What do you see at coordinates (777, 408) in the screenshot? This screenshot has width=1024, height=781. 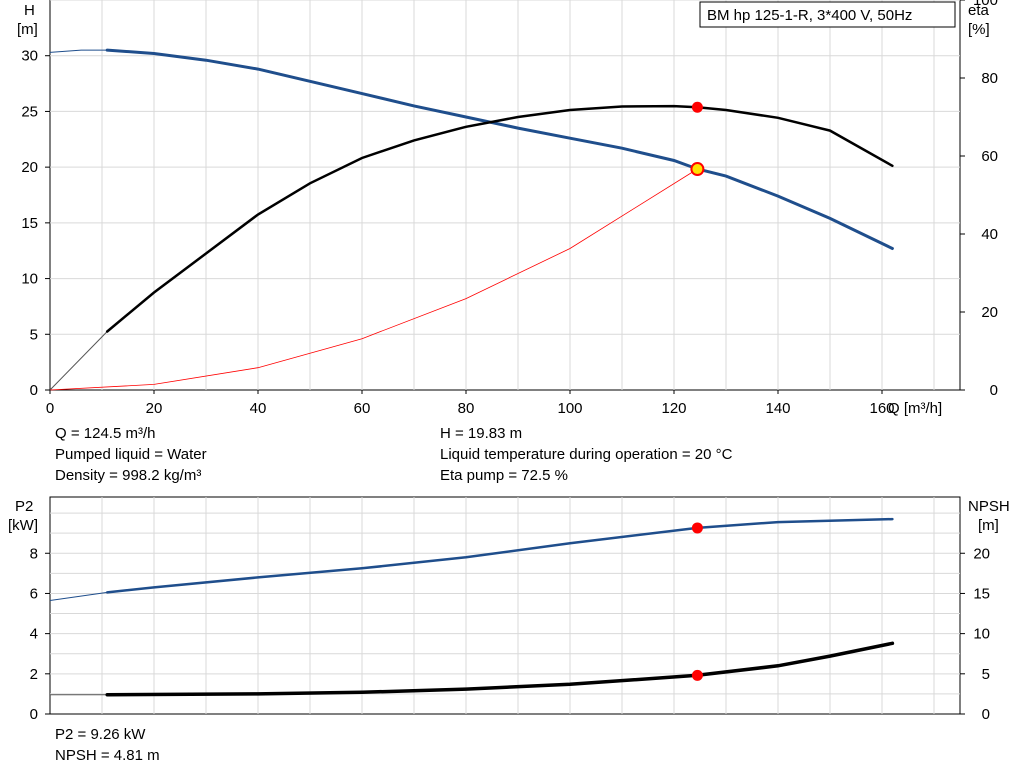 I see `x-tick-label: 140` at bounding box center [777, 408].